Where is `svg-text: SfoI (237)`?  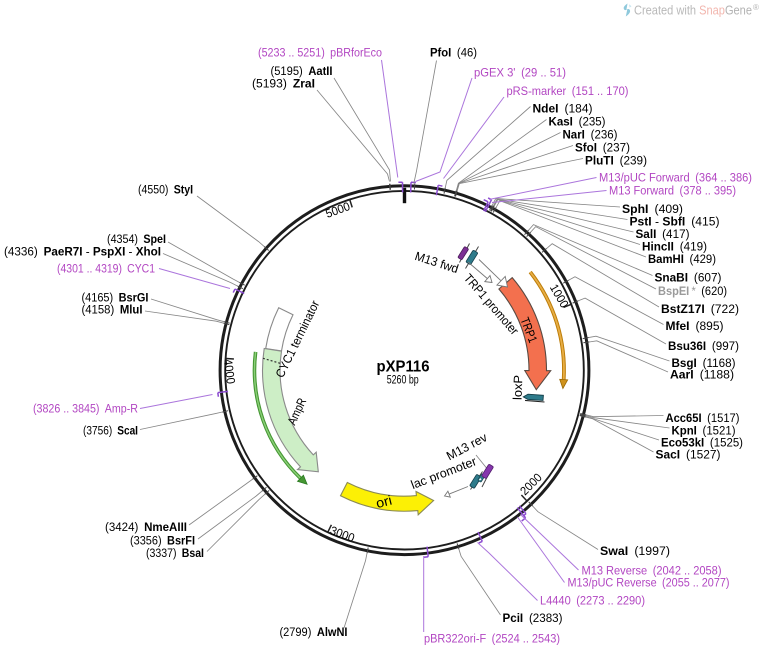 svg-text: SfoI (237) is located at coordinates (602, 148).